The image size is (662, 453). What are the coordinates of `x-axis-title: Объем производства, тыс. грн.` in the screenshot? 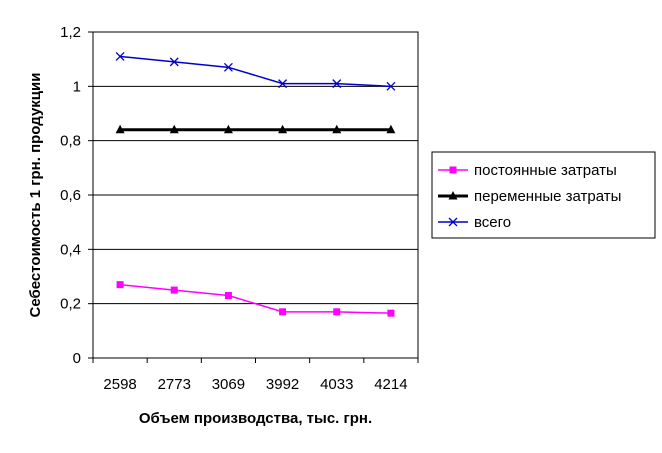 It's located at (255, 418).